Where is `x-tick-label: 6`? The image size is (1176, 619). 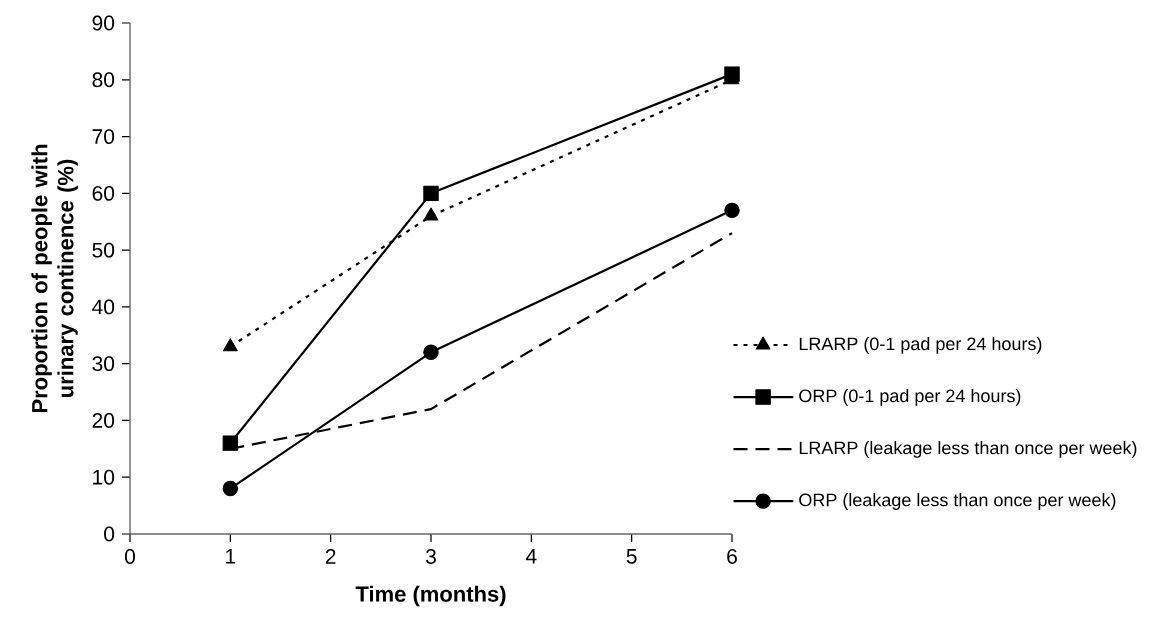 x-tick-label: 6 is located at coordinates (732, 556).